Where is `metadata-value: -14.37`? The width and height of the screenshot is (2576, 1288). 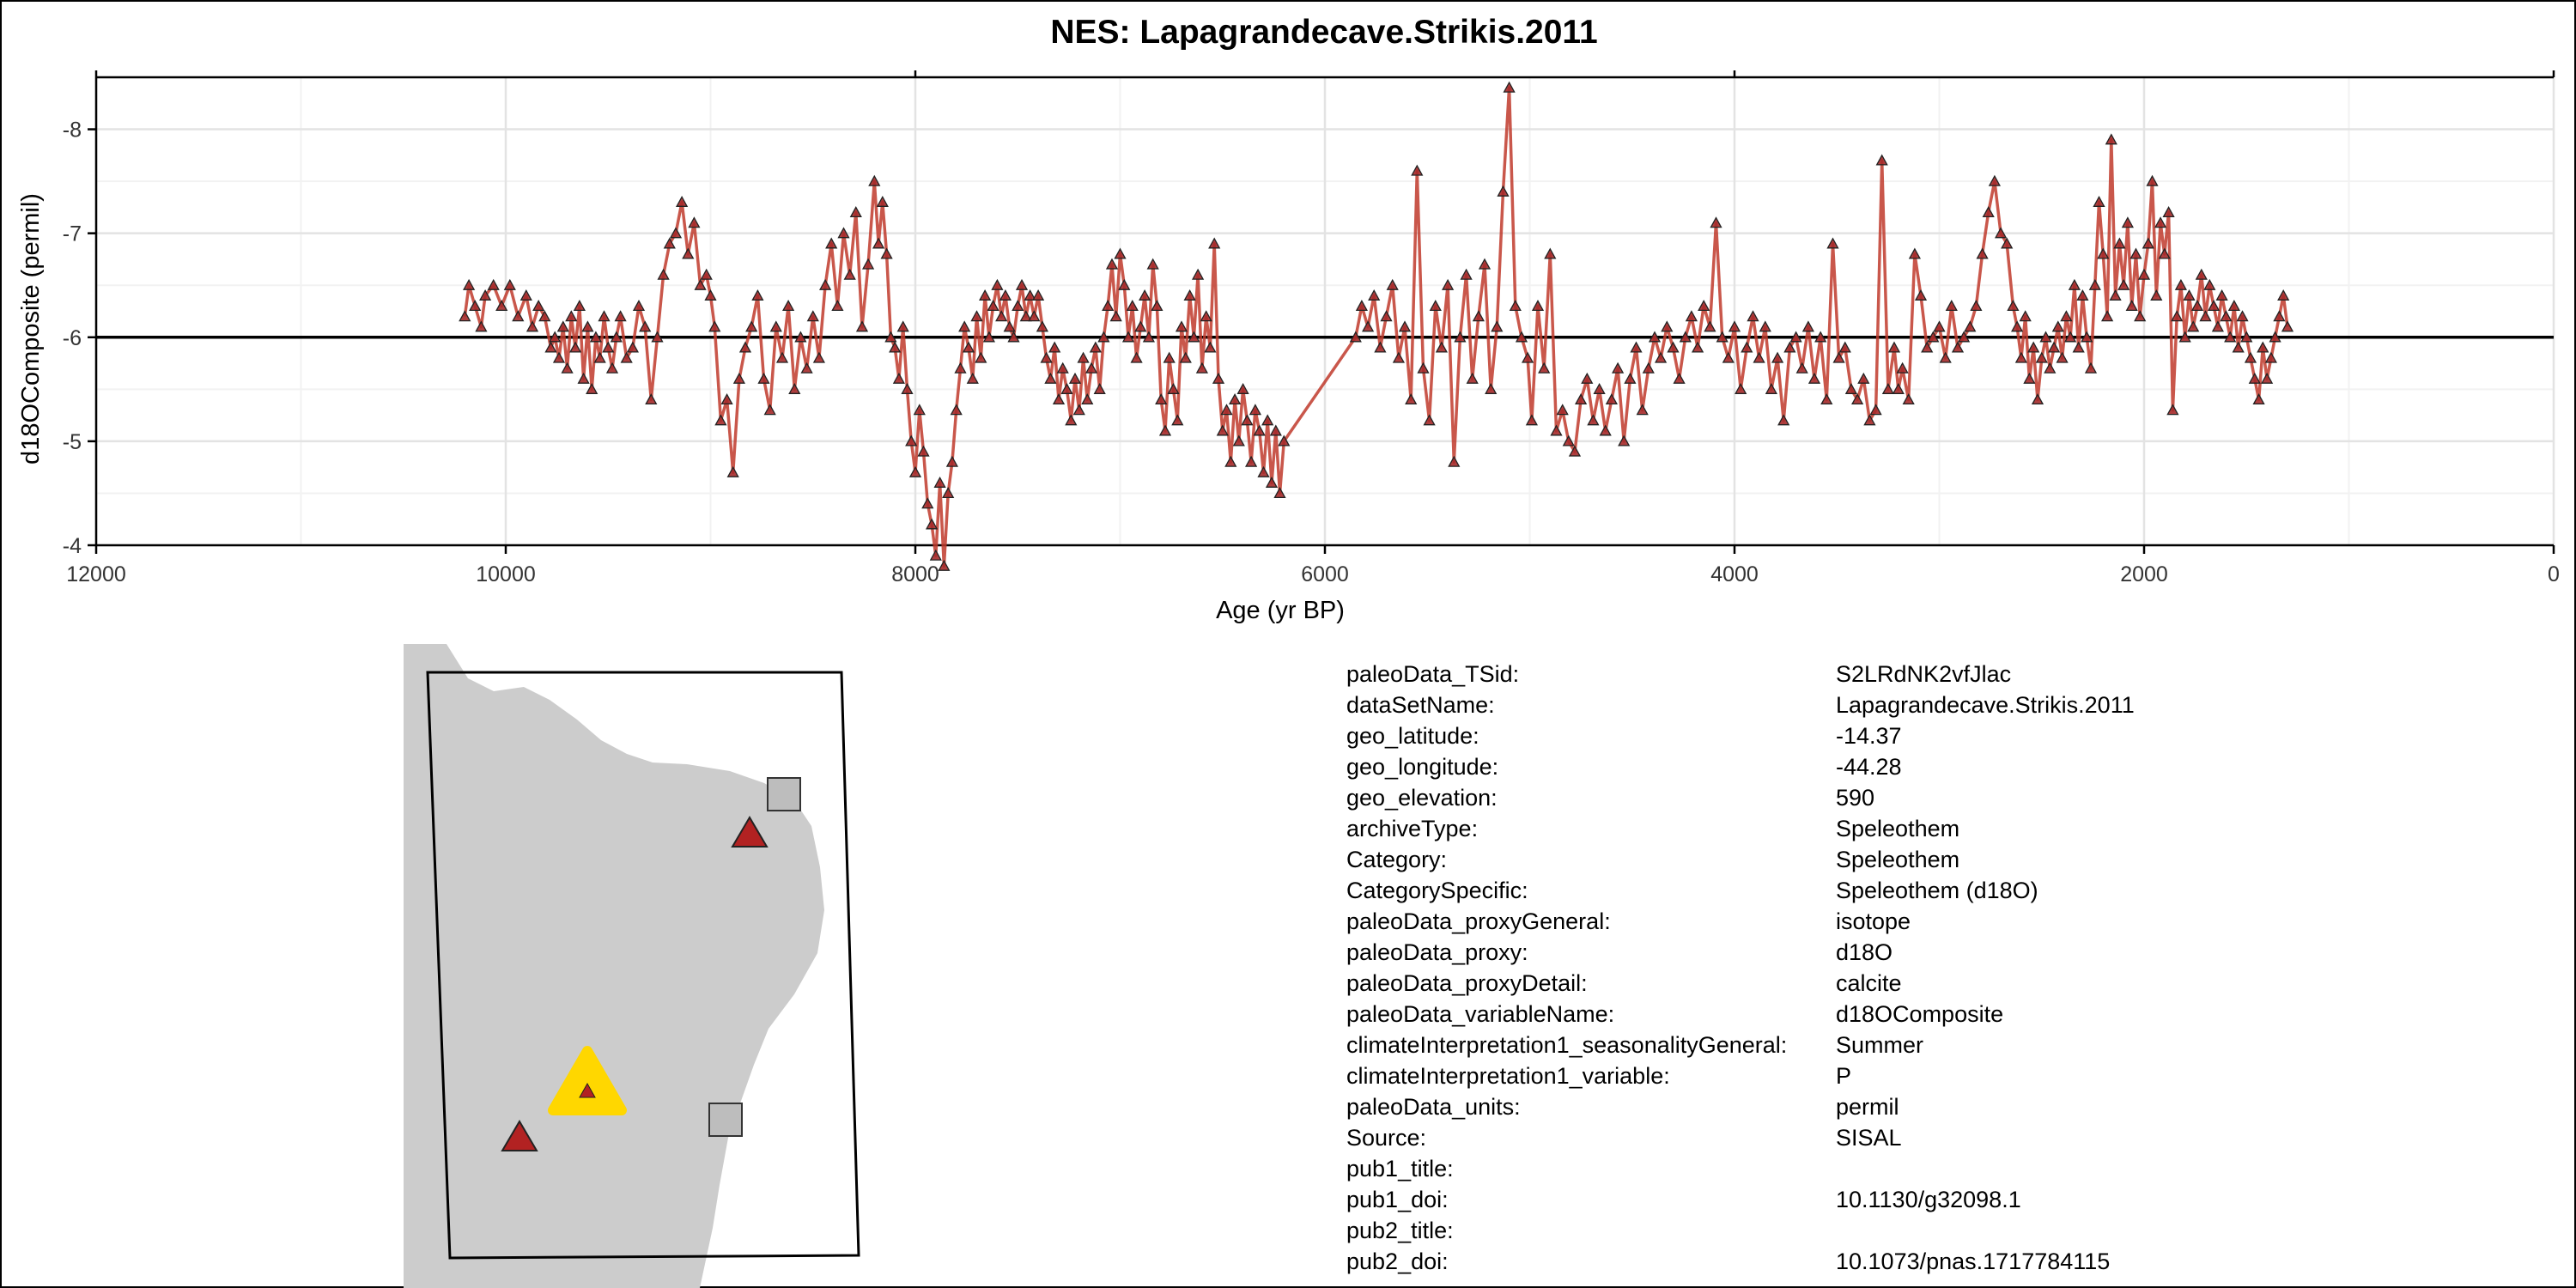 metadata-value: -14.37 is located at coordinates (1869, 736).